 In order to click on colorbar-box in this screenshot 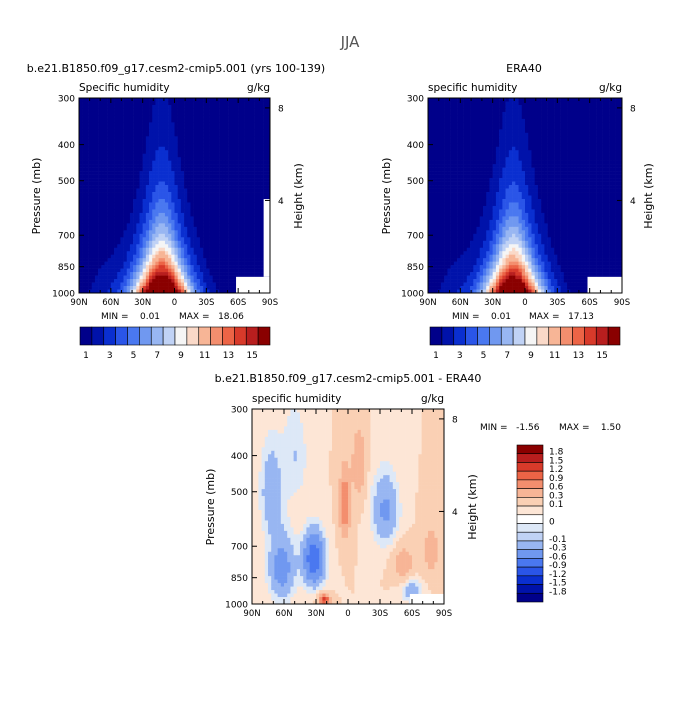, I will do `click(86, 336)`.